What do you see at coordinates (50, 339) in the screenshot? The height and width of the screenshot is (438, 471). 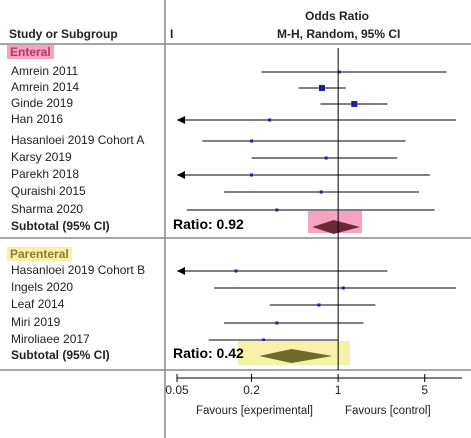 I see `study-label: Miroliaee 2017` at bounding box center [50, 339].